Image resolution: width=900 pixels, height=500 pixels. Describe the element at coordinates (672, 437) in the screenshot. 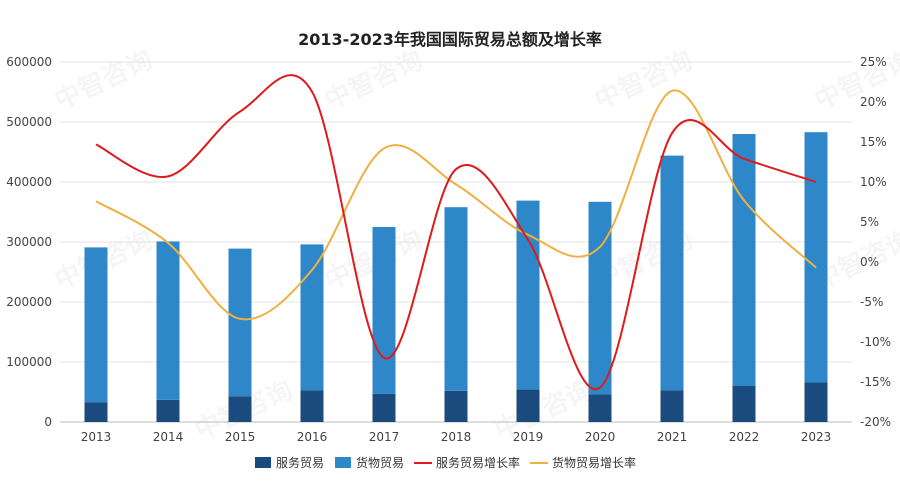

I see `x-tick-label: 2021` at that location.